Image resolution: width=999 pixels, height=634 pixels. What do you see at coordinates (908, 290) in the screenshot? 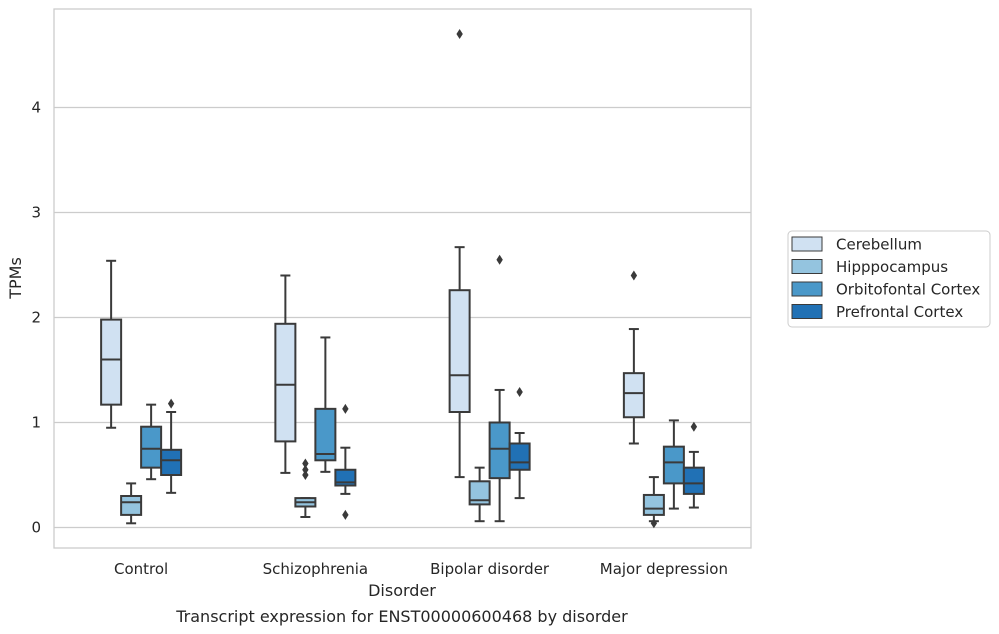
I see `legend-label: Orbitofontal Cortex` at bounding box center [908, 290].